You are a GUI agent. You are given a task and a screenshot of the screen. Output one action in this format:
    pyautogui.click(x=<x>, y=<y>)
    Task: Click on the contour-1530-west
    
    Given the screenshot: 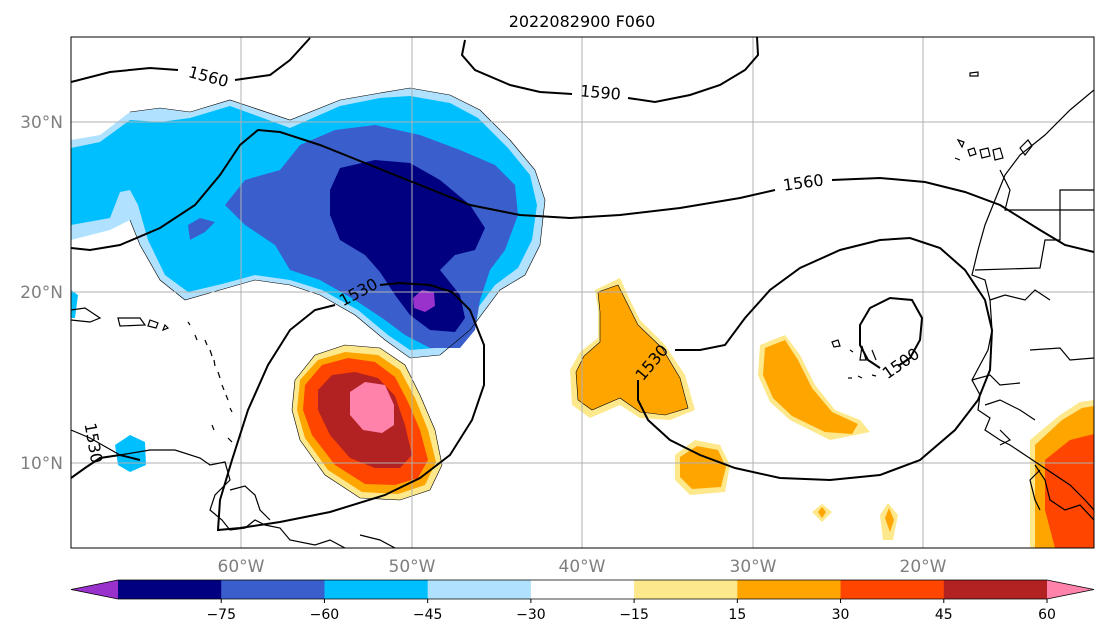 What is the action you would take?
    pyautogui.click(x=350, y=406)
    